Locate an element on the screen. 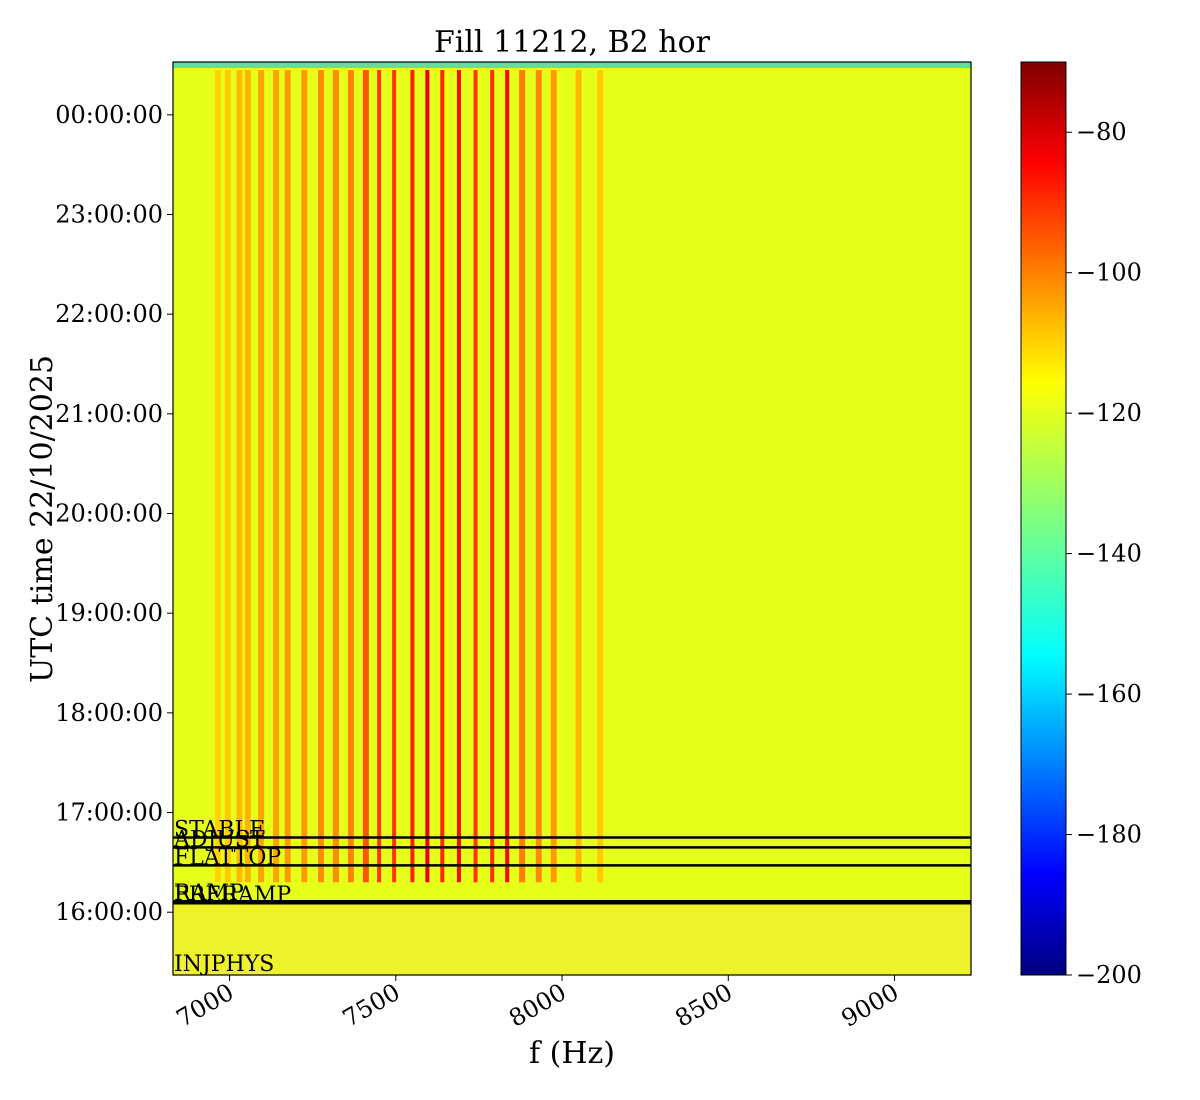  y-tick-label: 20:00:00 is located at coordinates (109, 514).